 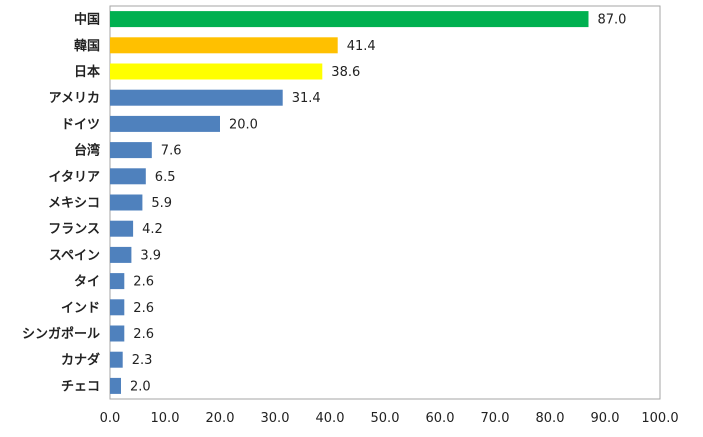 I want to click on x-tick-label-2: 20.0, so click(x=220, y=418).